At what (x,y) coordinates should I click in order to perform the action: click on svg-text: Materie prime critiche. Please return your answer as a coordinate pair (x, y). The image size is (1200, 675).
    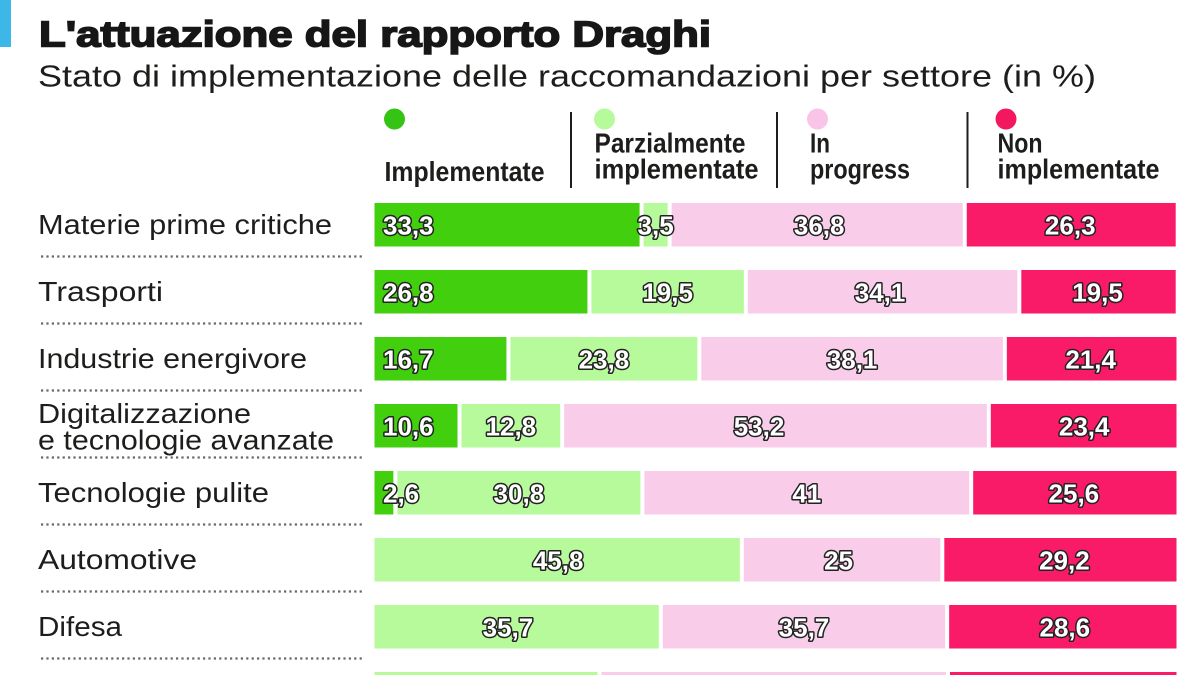
    Looking at the image, I should click on (185, 224).